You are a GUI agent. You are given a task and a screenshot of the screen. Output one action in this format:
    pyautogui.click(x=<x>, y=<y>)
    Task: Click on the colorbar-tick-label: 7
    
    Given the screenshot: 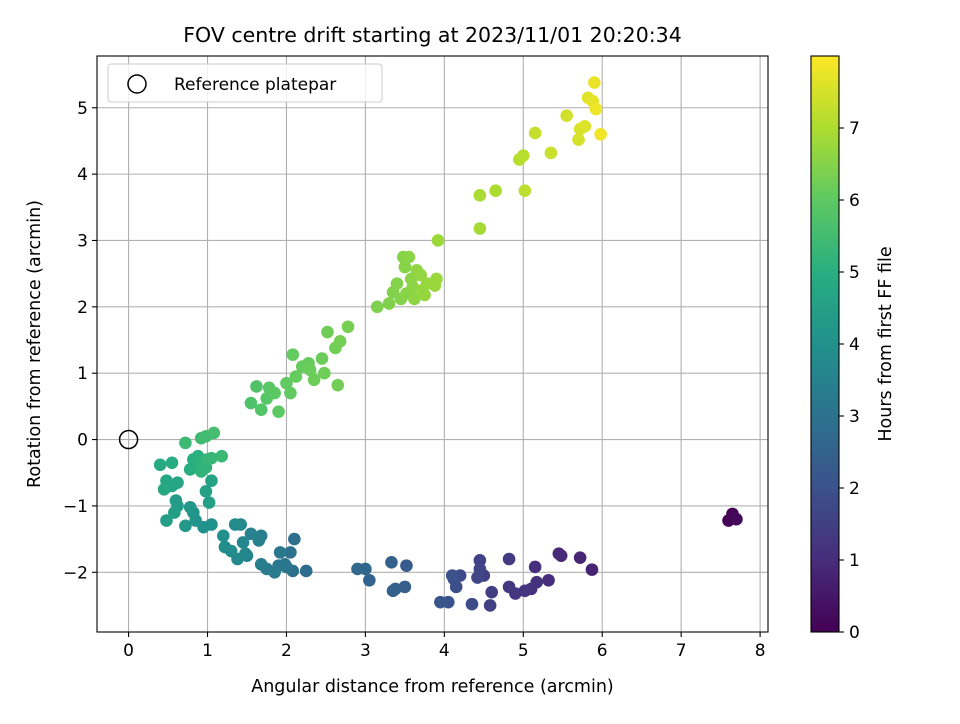 What is the action you would take?
    pyautogui.click(x=854, y=129)
    